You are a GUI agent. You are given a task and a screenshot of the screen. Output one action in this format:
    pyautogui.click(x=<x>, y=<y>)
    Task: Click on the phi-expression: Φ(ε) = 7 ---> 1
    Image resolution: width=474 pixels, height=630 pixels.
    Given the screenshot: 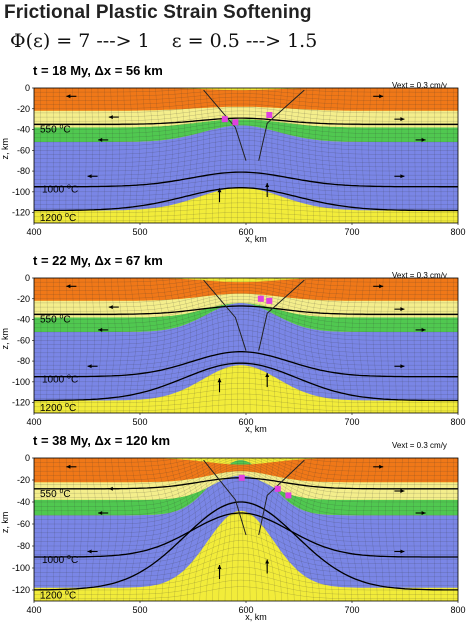 What is the action you would take?
    pyautogui.click(x=80, y=41)
    